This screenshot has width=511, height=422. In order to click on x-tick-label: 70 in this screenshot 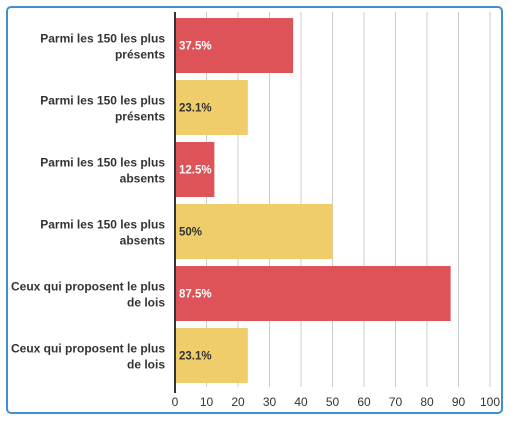, I will do `click(396, 402)`.